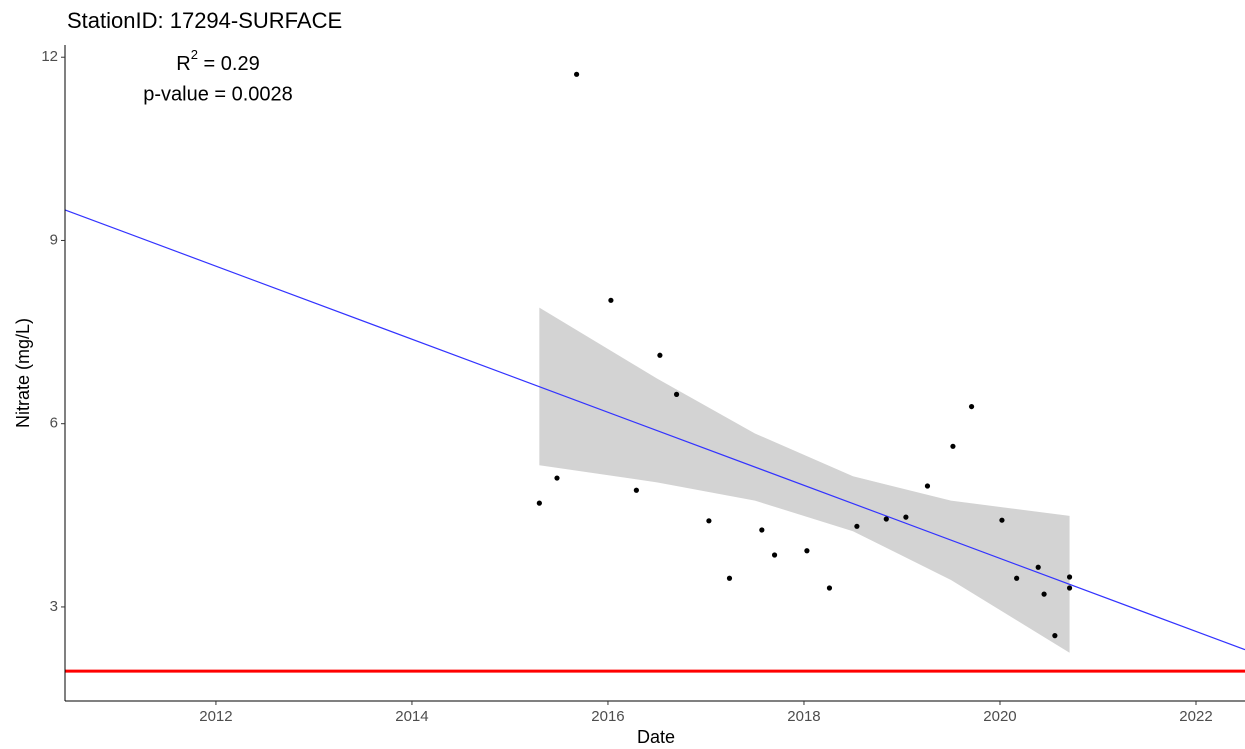 This screenshot has height=749, width=1245. I want to click on x-tick-label: 2012, so click(215, 716).